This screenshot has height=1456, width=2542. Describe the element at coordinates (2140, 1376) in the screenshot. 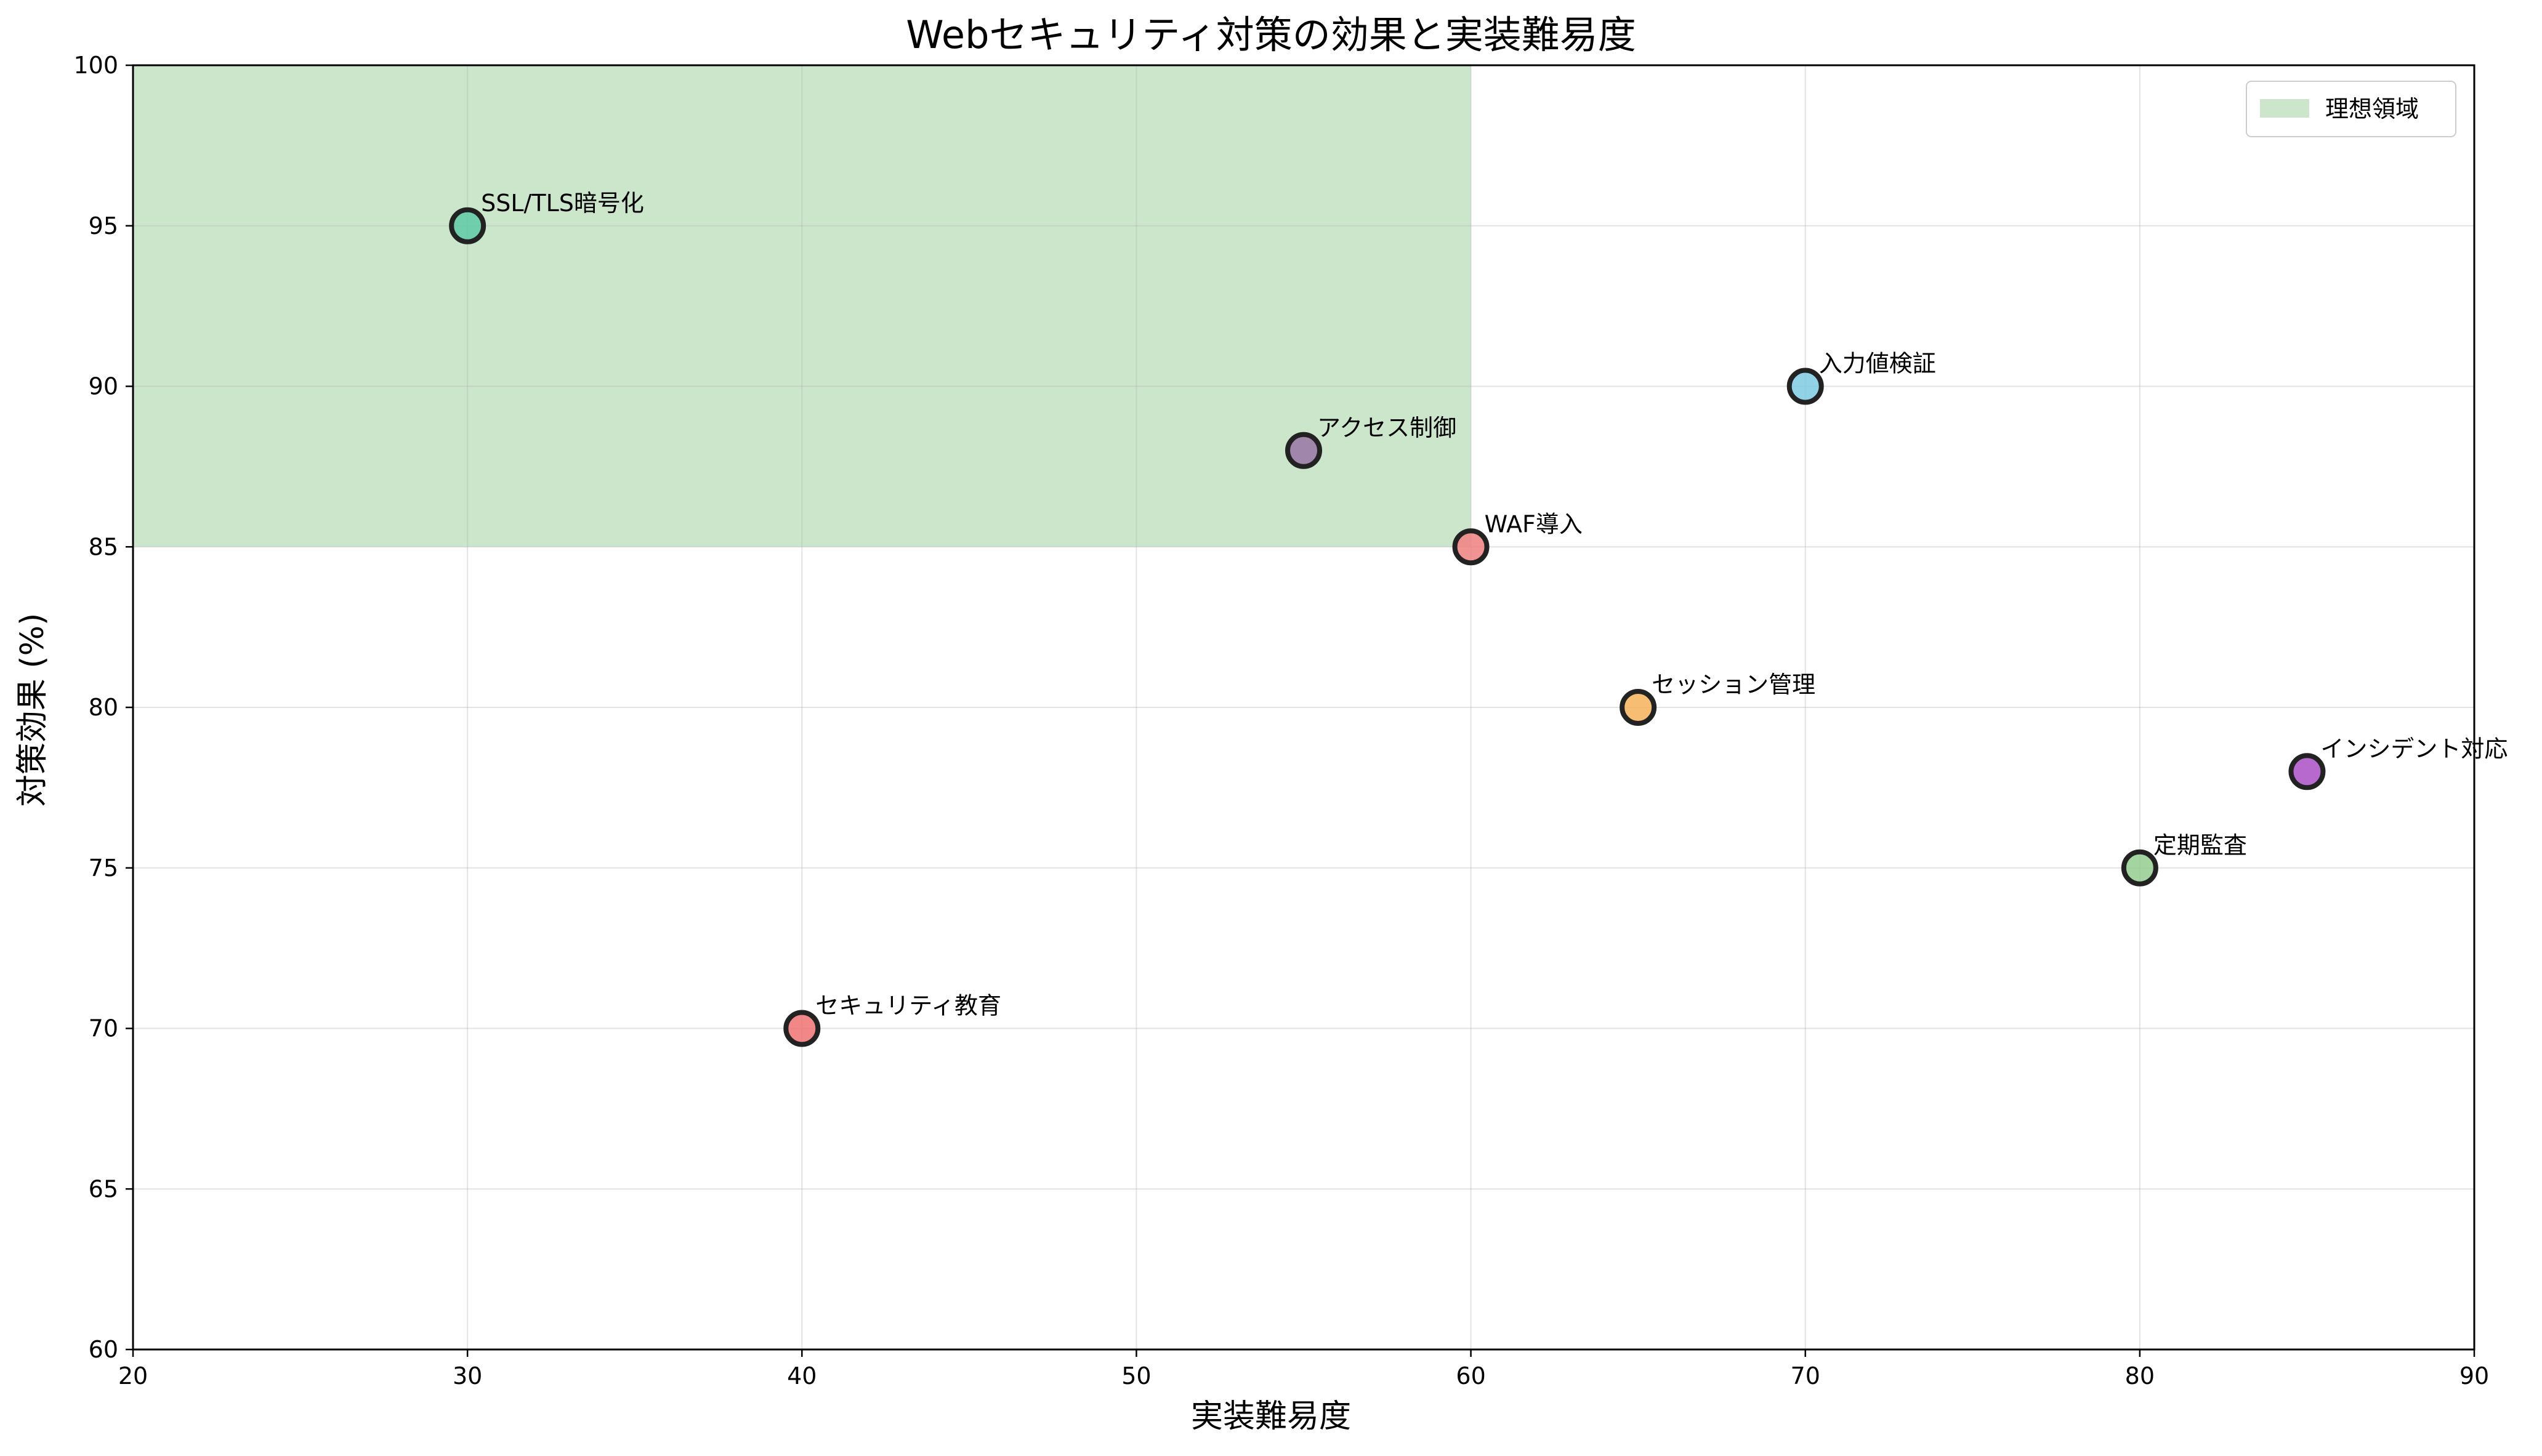

I see `x-tick-label-6: 80` at that location.